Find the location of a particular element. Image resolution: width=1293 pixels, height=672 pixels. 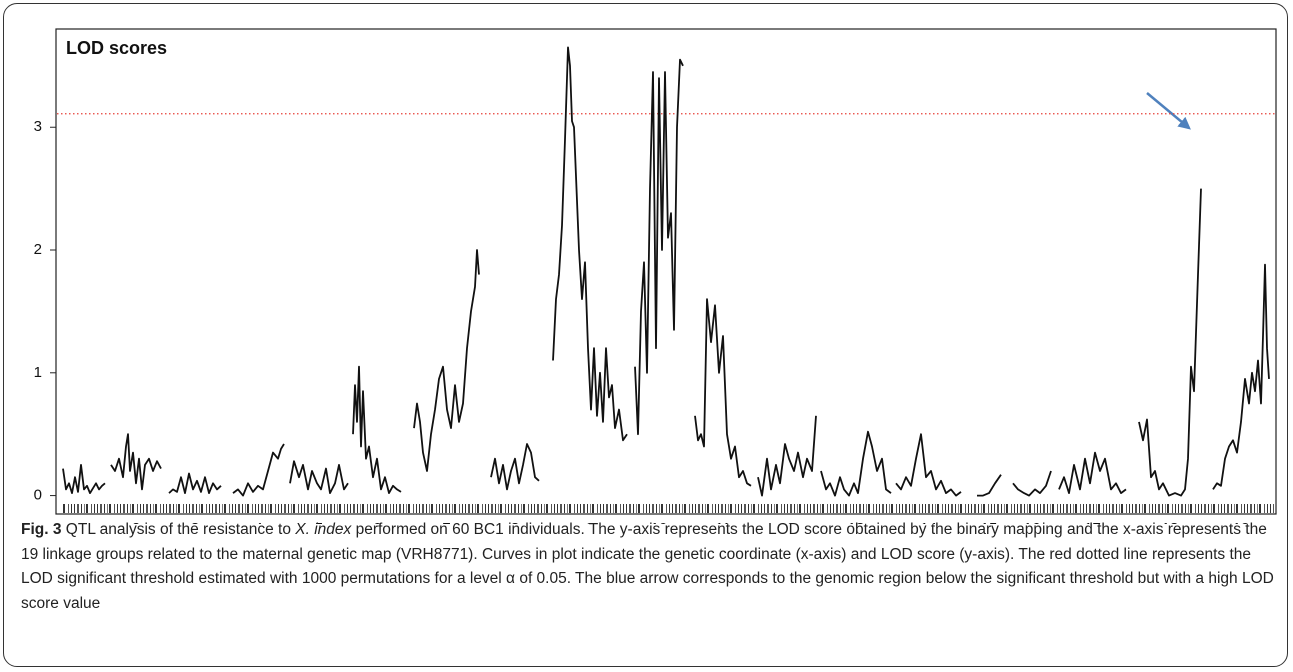

group-label: 7 is located at coordinates (446, 522).